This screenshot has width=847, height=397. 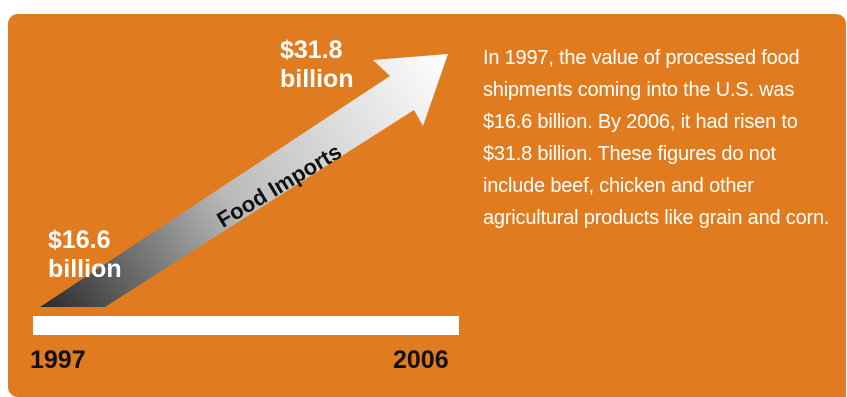 What do you see at coordinates (317, 79) in the screenshot?
I see `end-value-unit: billion` at bounding box center [317, 79].